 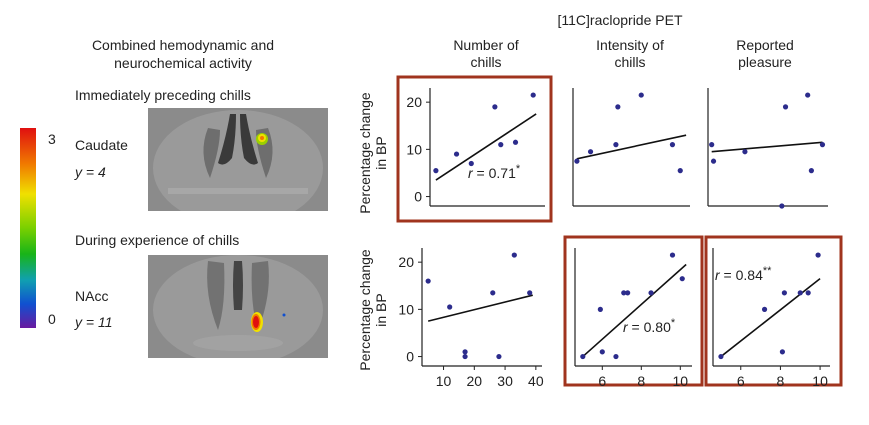 What do you see at coordinates (406, 262) in the screenshot?
I see `panel-bottom-1-ytick-label: 20` at bounding box center [406, 262].